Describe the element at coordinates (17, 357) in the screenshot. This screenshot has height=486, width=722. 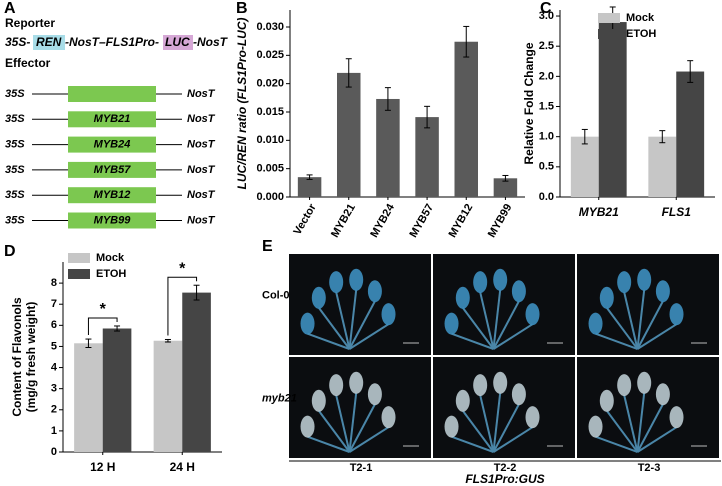
I see `y-axis-title: Content of Flavonols` at that location.